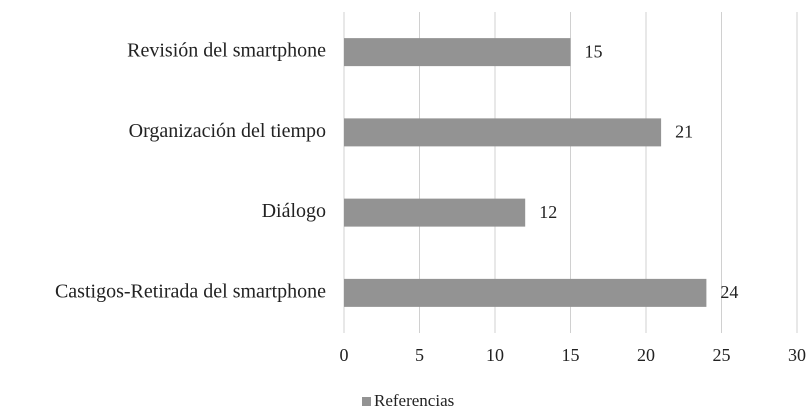 This screenshot has height=411, width=807. Describe the element at coordinates (594, 51) in the screenshot. I see `data-label: 15` at that location.